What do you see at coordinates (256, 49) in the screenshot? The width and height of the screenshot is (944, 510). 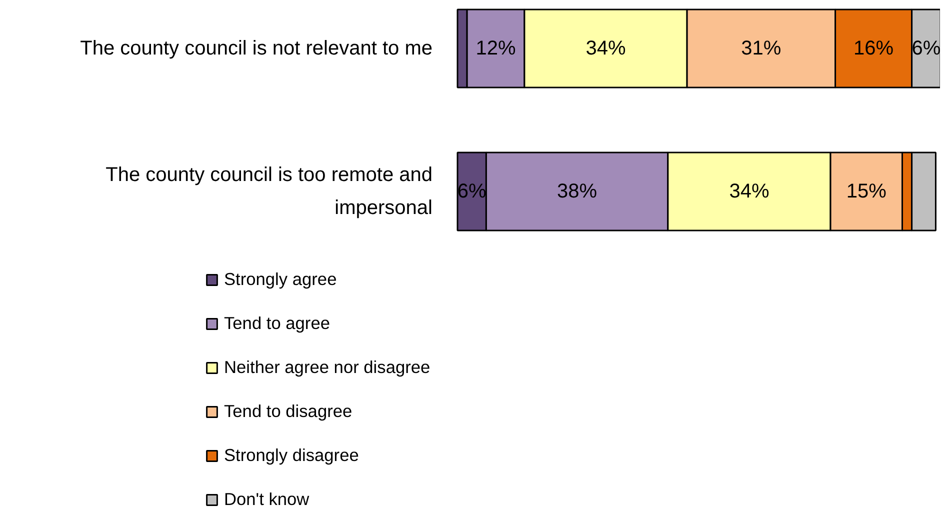 I see `y-tick-label: The county council is not relevant to me` at bounding box center [256, 49].